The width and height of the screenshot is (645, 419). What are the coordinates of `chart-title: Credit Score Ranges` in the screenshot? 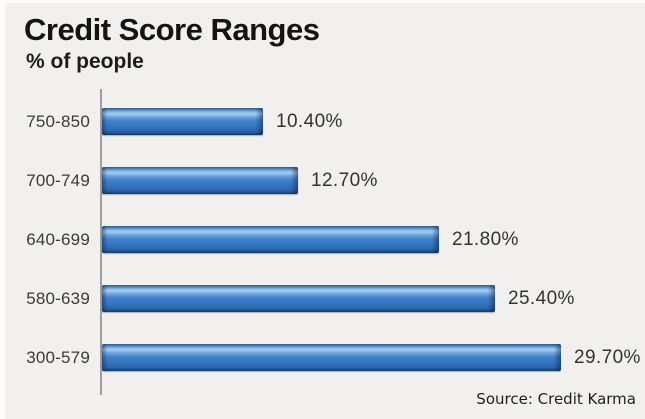 It's located at (172, 29).